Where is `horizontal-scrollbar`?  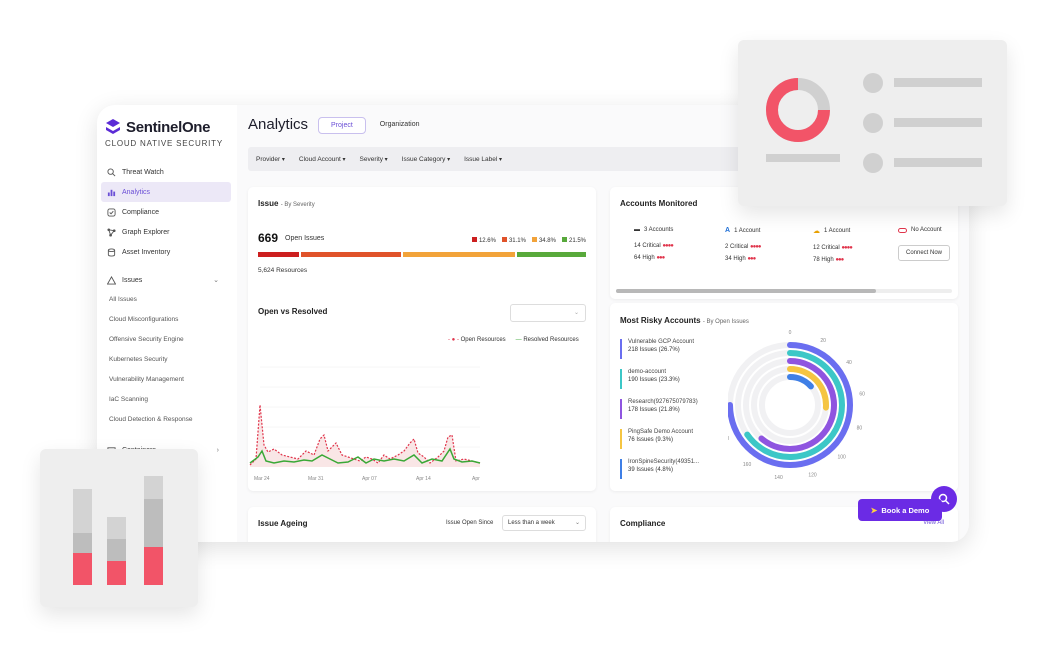
horizontal-scrollbar is located at coordinates (784, 291).